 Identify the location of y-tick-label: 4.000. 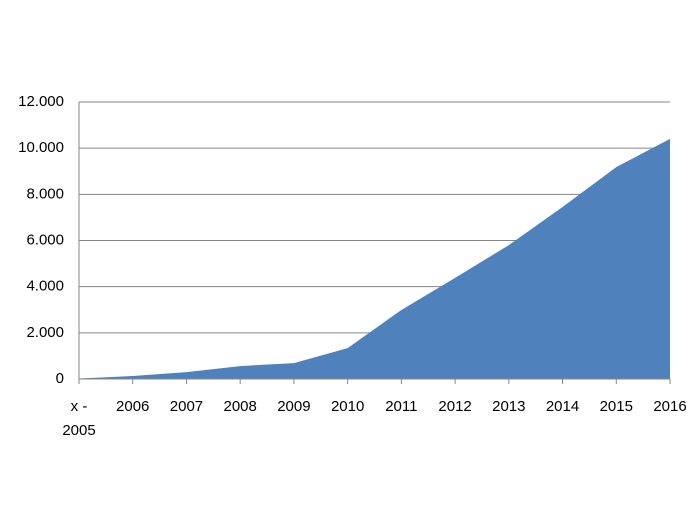
(45, 286).